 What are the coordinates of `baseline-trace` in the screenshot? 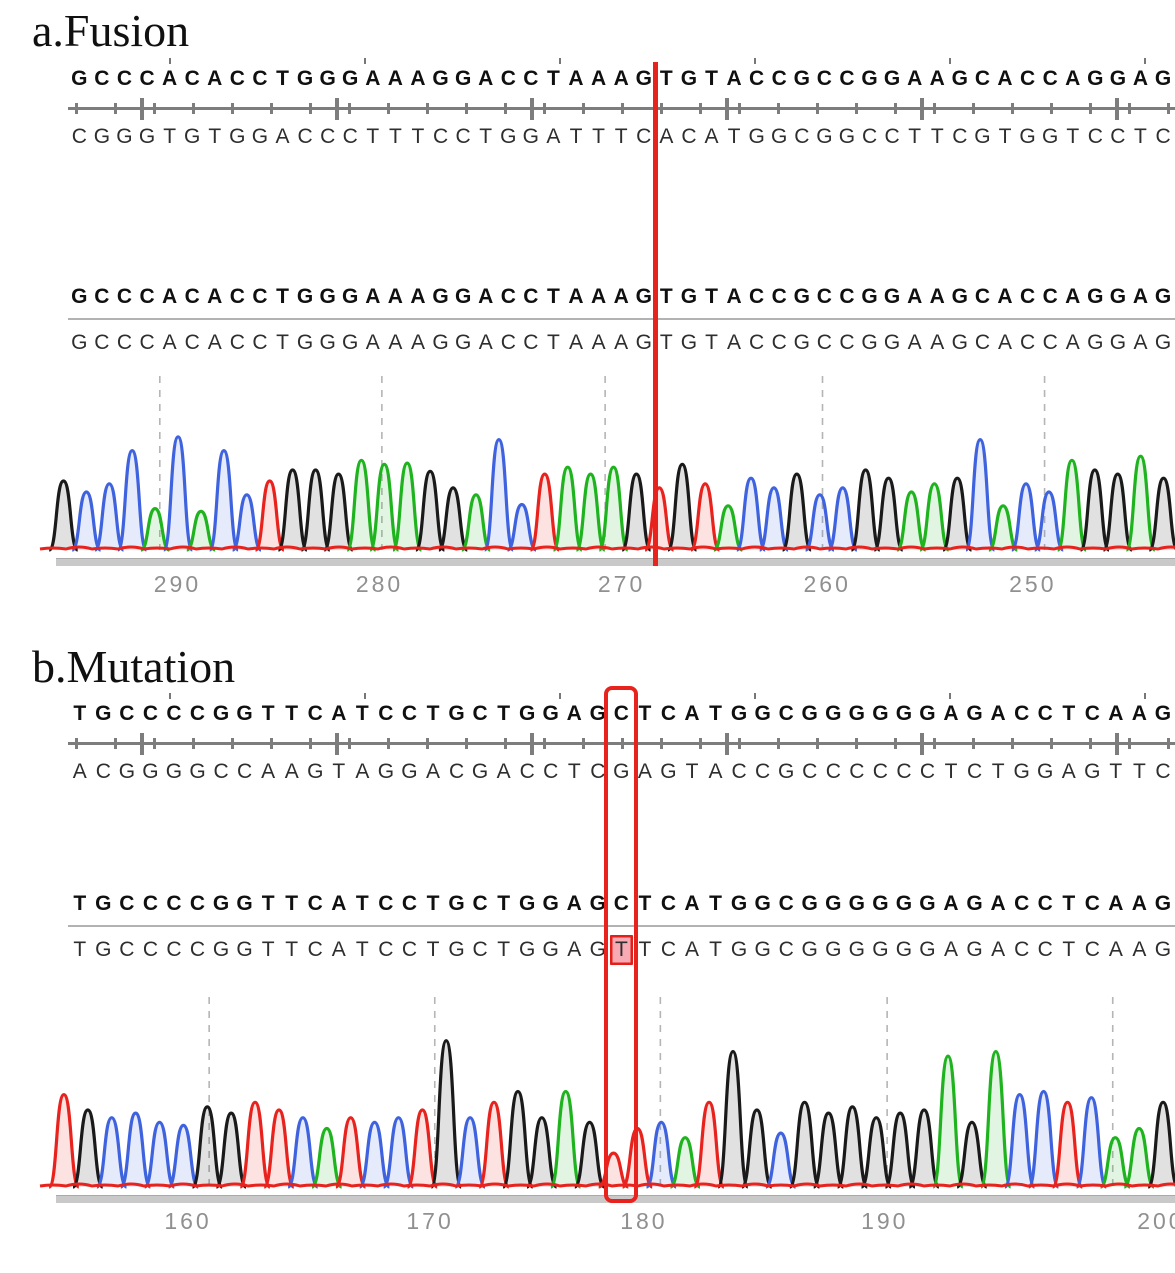 It's located at (607, 1185).